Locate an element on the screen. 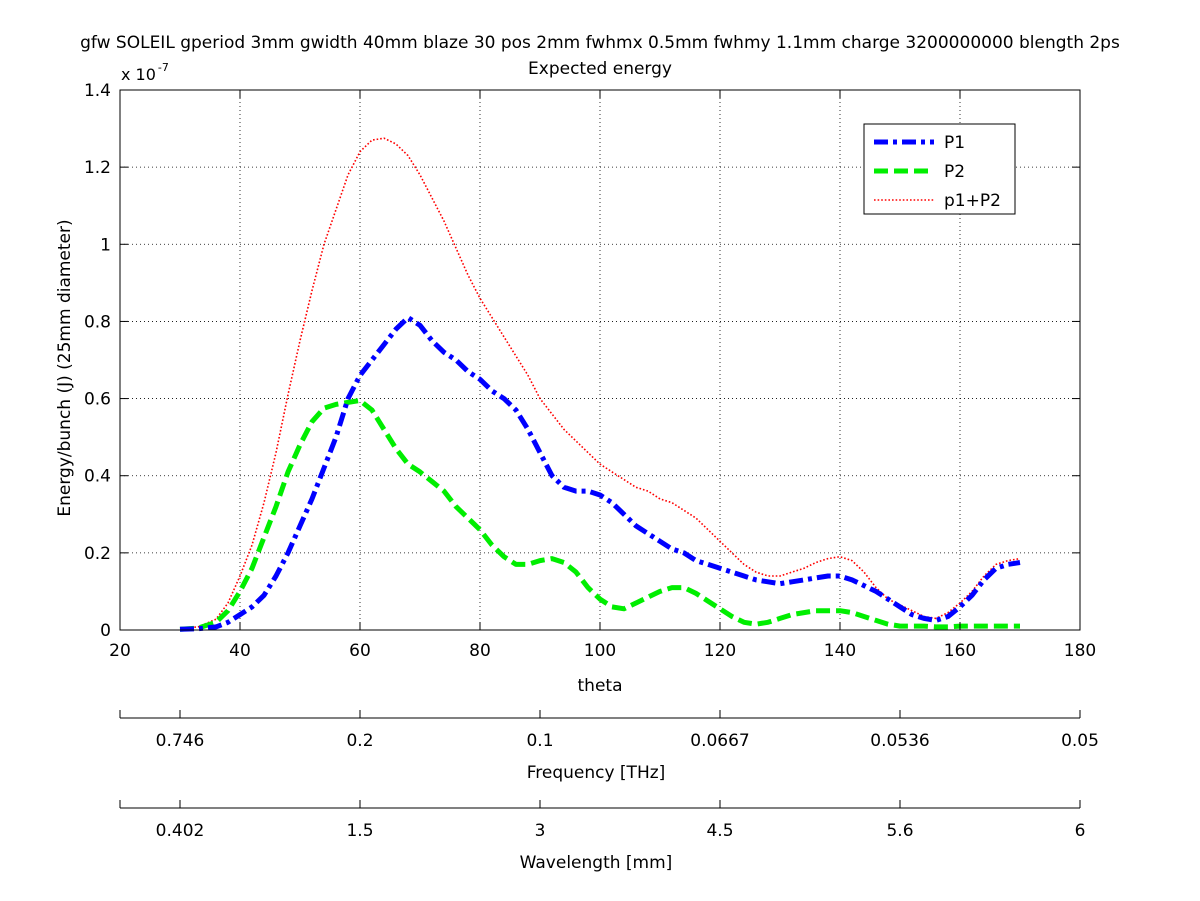  frequency-axis: 0.746 0.2 0.1 0.0667 0.0536 0.05 is located at coordinates (609, 730).